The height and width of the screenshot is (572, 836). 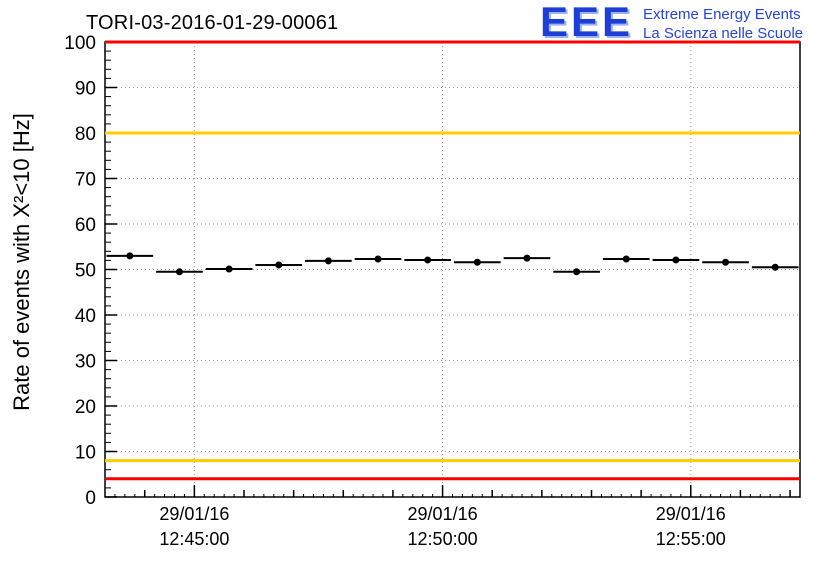 I want to click on y-tick-label: 0, so click(x=90, y=498).